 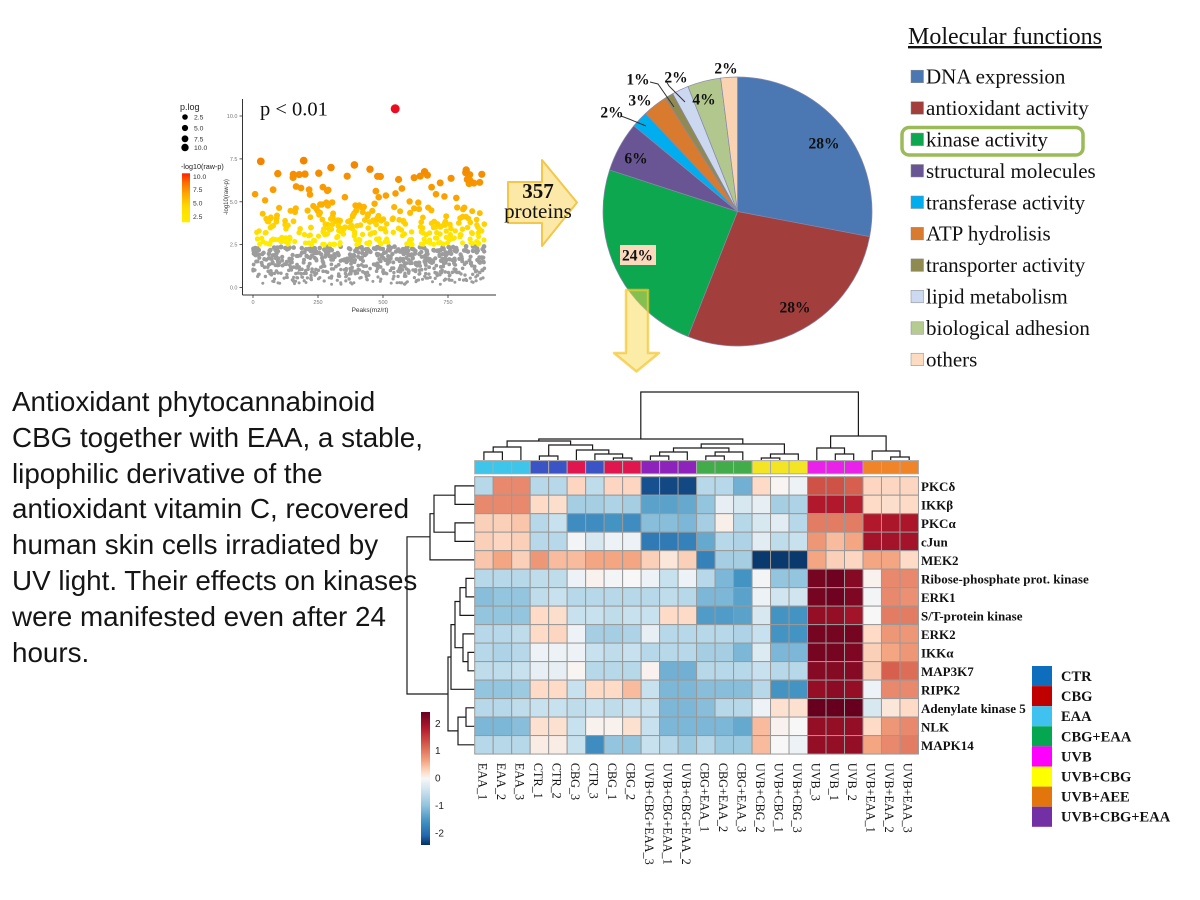 I want to click on svg-text: CBG_1, so click(x=612, y=781).